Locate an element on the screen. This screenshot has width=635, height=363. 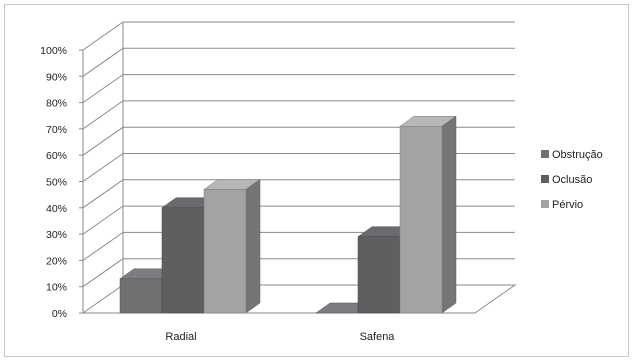
legend-label: Oclusão is located at coordinates (572, 180).